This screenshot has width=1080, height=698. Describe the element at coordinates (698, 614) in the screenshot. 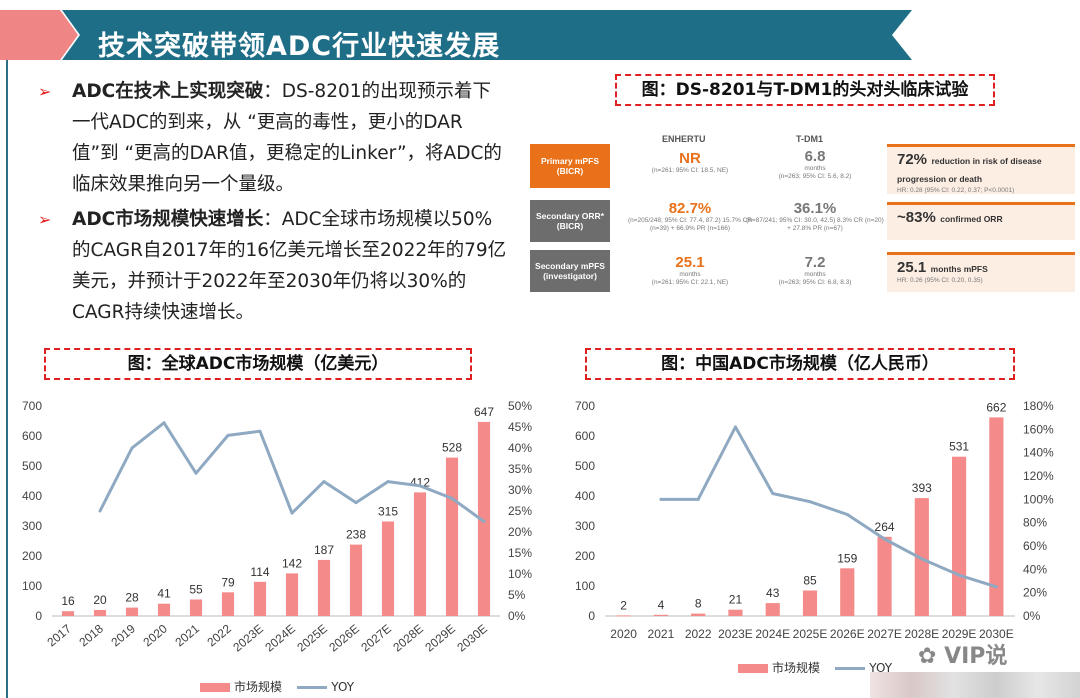

I see `bar-2022` at that location.